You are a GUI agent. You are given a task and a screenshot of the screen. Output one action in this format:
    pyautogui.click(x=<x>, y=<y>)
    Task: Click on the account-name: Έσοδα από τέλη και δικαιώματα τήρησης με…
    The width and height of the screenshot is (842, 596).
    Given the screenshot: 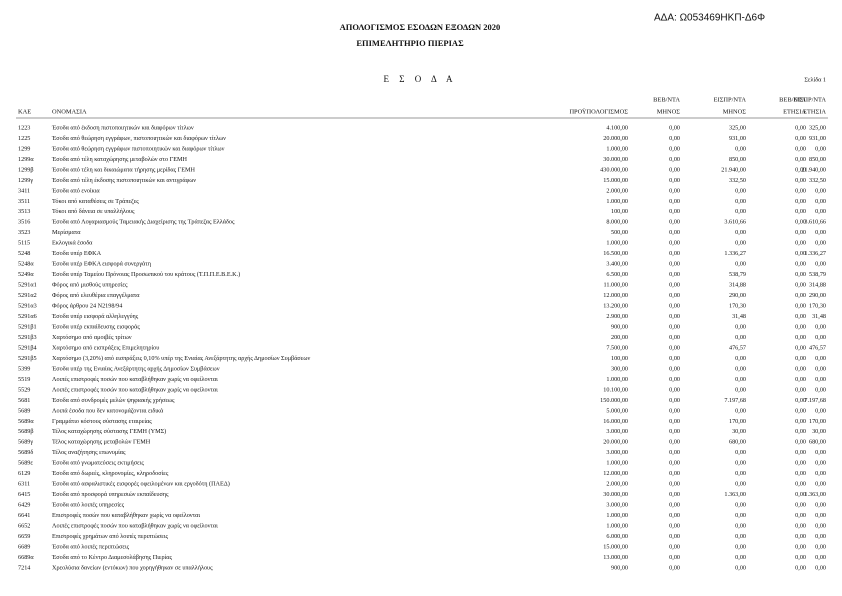 What is the action you would take?
    pyautogui.click(x=123, y=169)
    